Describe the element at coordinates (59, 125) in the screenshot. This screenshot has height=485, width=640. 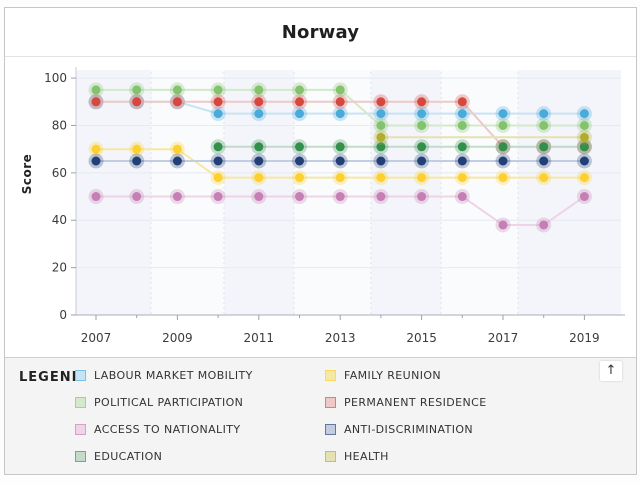
I see `y-tick-label: 80` at that location.